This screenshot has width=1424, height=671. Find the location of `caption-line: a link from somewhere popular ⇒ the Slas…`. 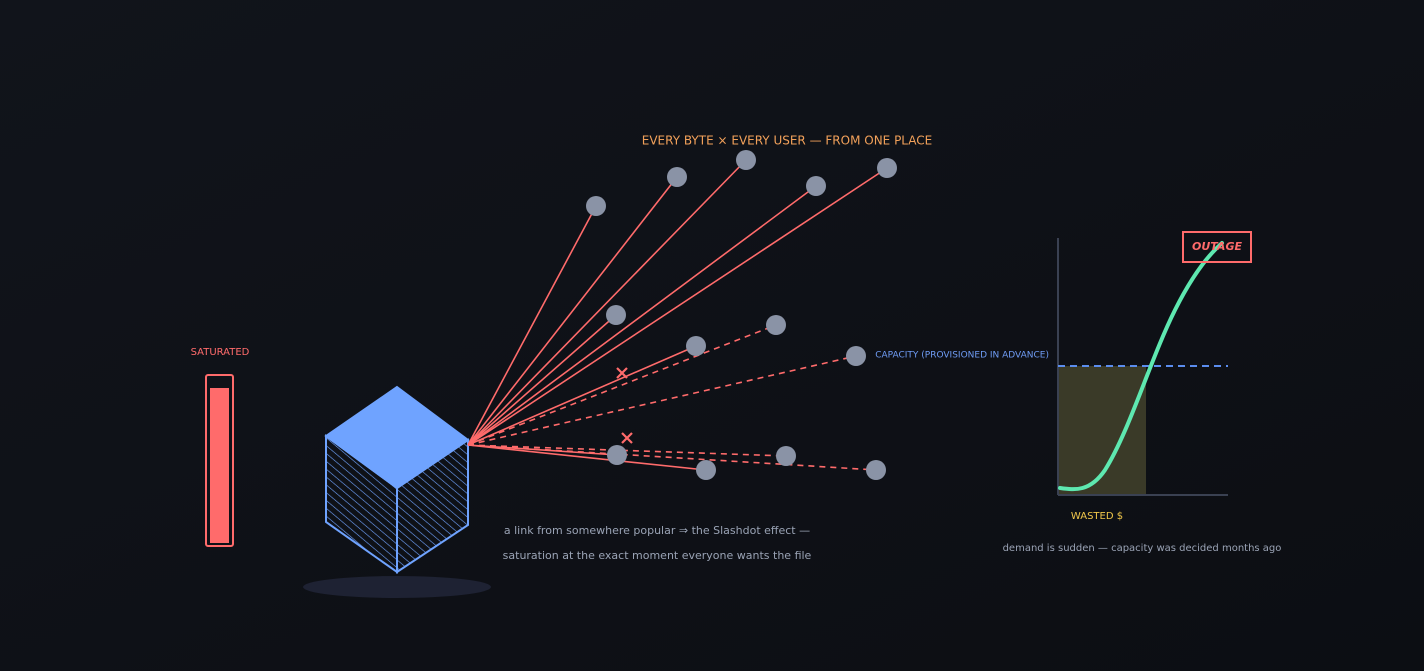

caption-line: a link from somewhere popular ⇒ the Slas… is located at coordinates (657, 530).